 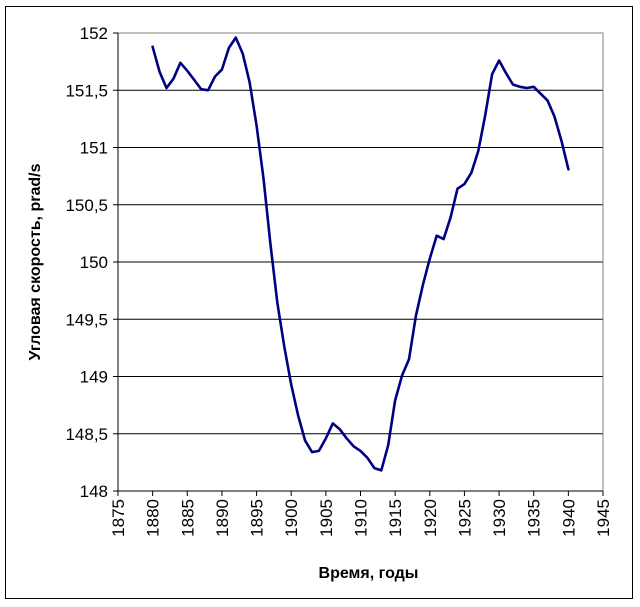 I want to click on x-tick-label: 1890, so click(x=222, y=518).